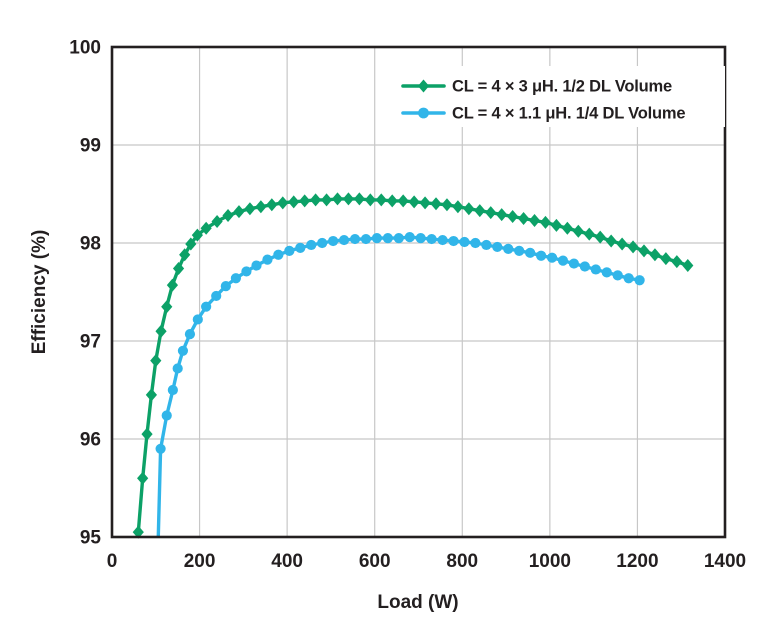  I want to click on x-tick-label: 1400, so click(725, 561).